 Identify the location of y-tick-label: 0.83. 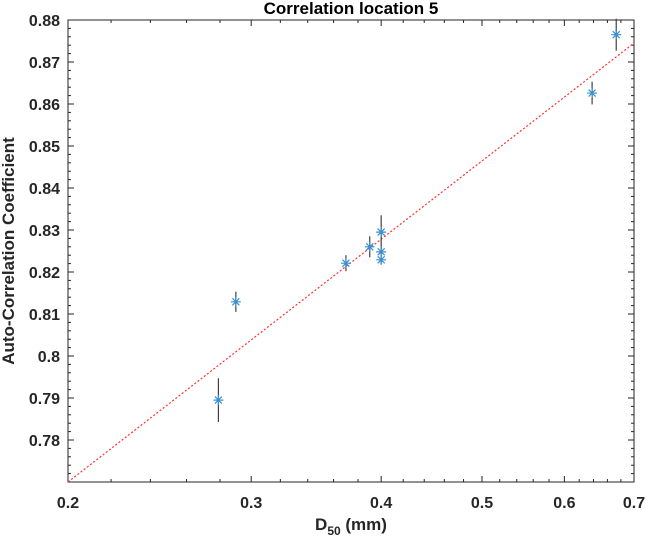
(44, 231).